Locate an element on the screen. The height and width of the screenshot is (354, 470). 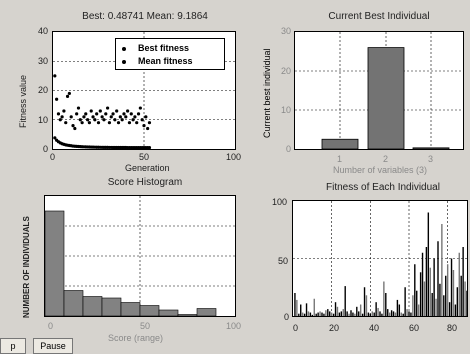
fitness-ytick: 40 is located at coordinates (43, 31).